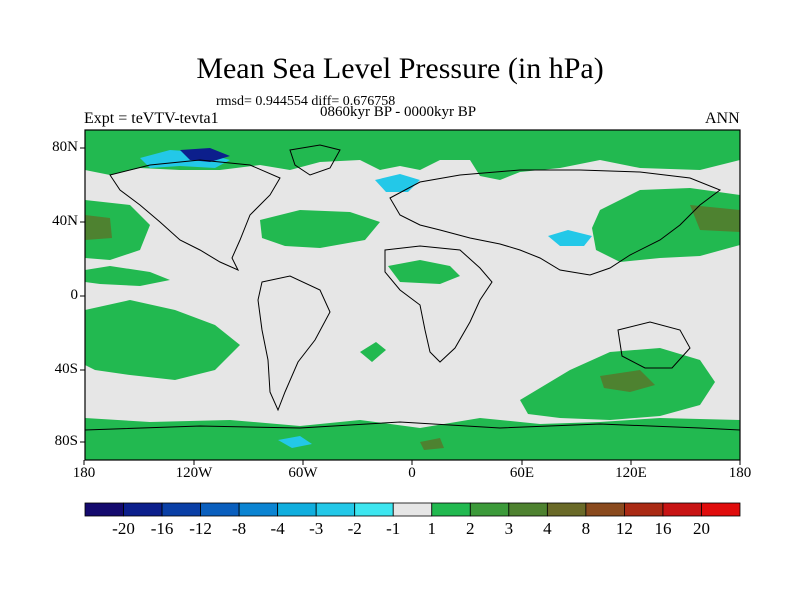 This screenshot has width=800, height=600. I want to click on europe-asia-outline, so click(555, 222).